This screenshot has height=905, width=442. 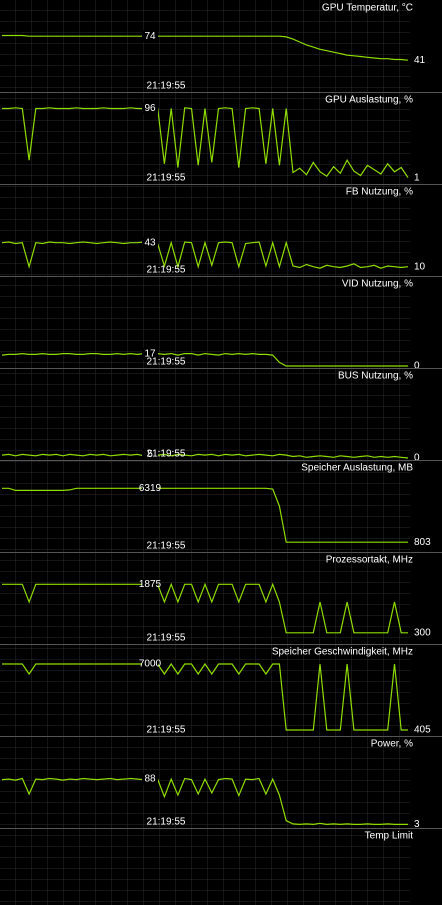 What do you see at coordinates (389, 836) in the screenshot?
I see `panel-title: Temp Limit` at bounding box center [389, 836].